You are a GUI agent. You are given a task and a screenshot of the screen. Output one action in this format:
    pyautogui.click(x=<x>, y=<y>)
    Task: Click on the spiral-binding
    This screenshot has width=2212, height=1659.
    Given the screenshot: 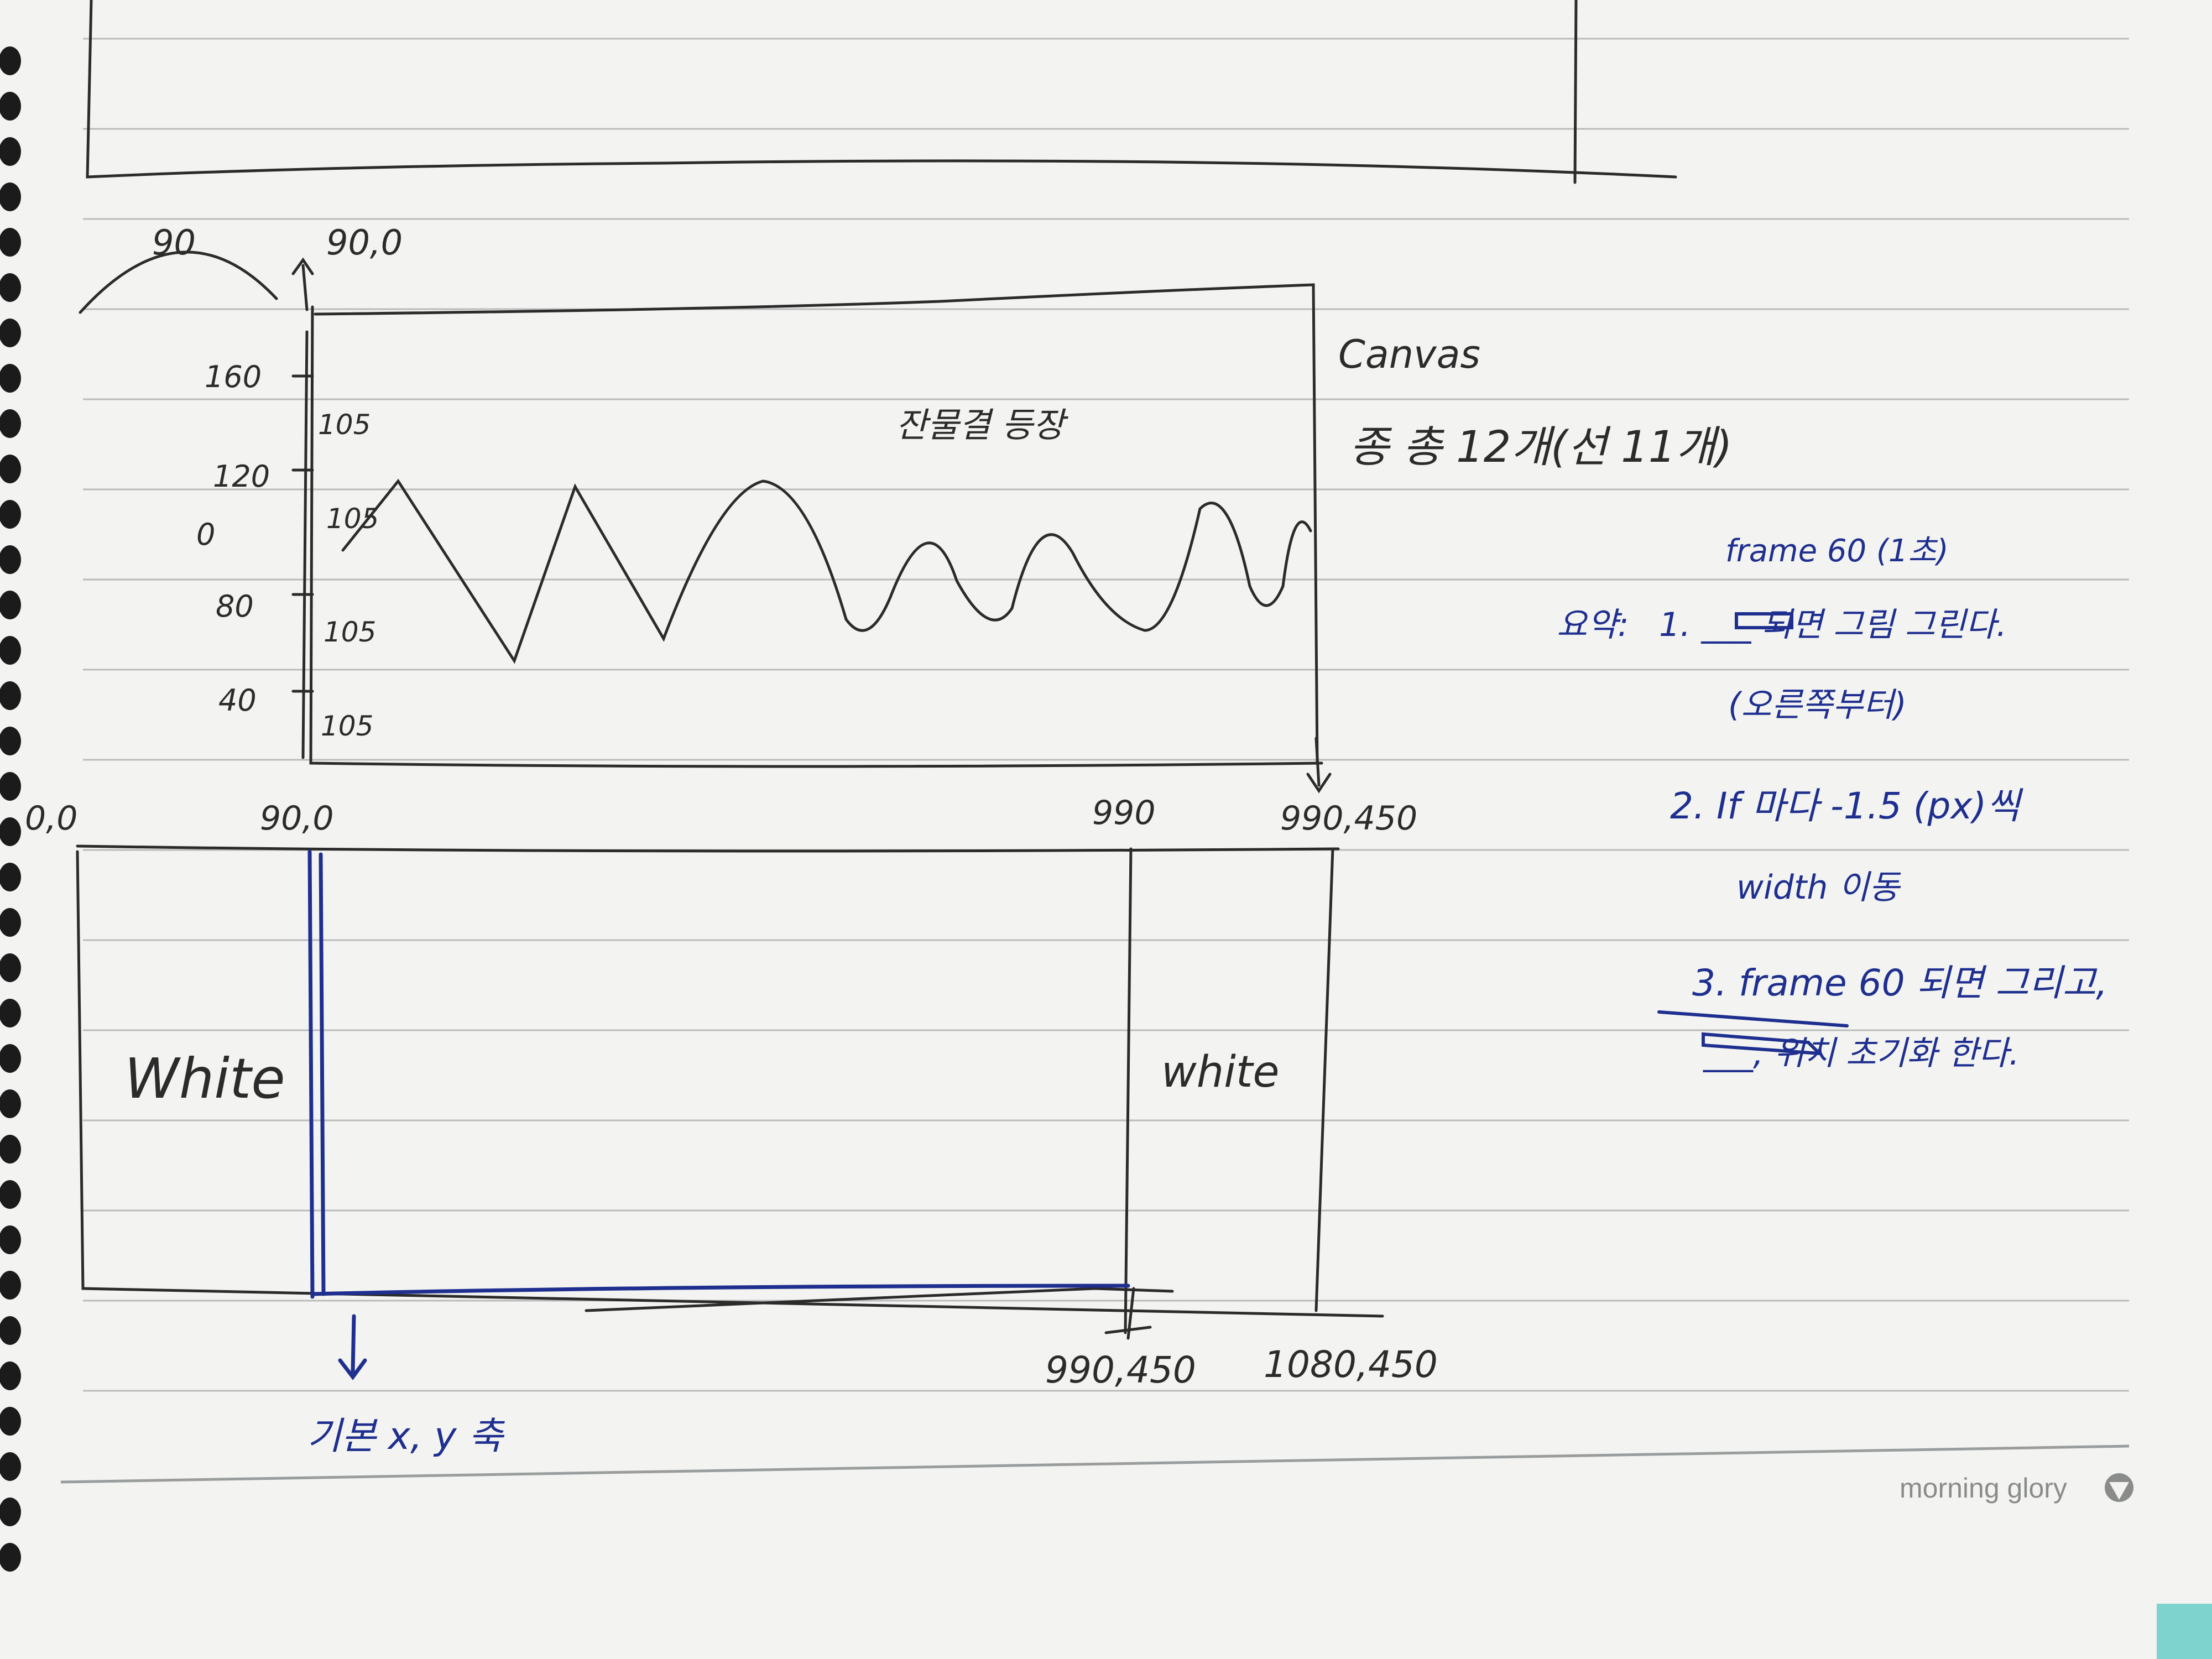 What is the action you would take?
    pyautogui.click(x=11, y=809)
    